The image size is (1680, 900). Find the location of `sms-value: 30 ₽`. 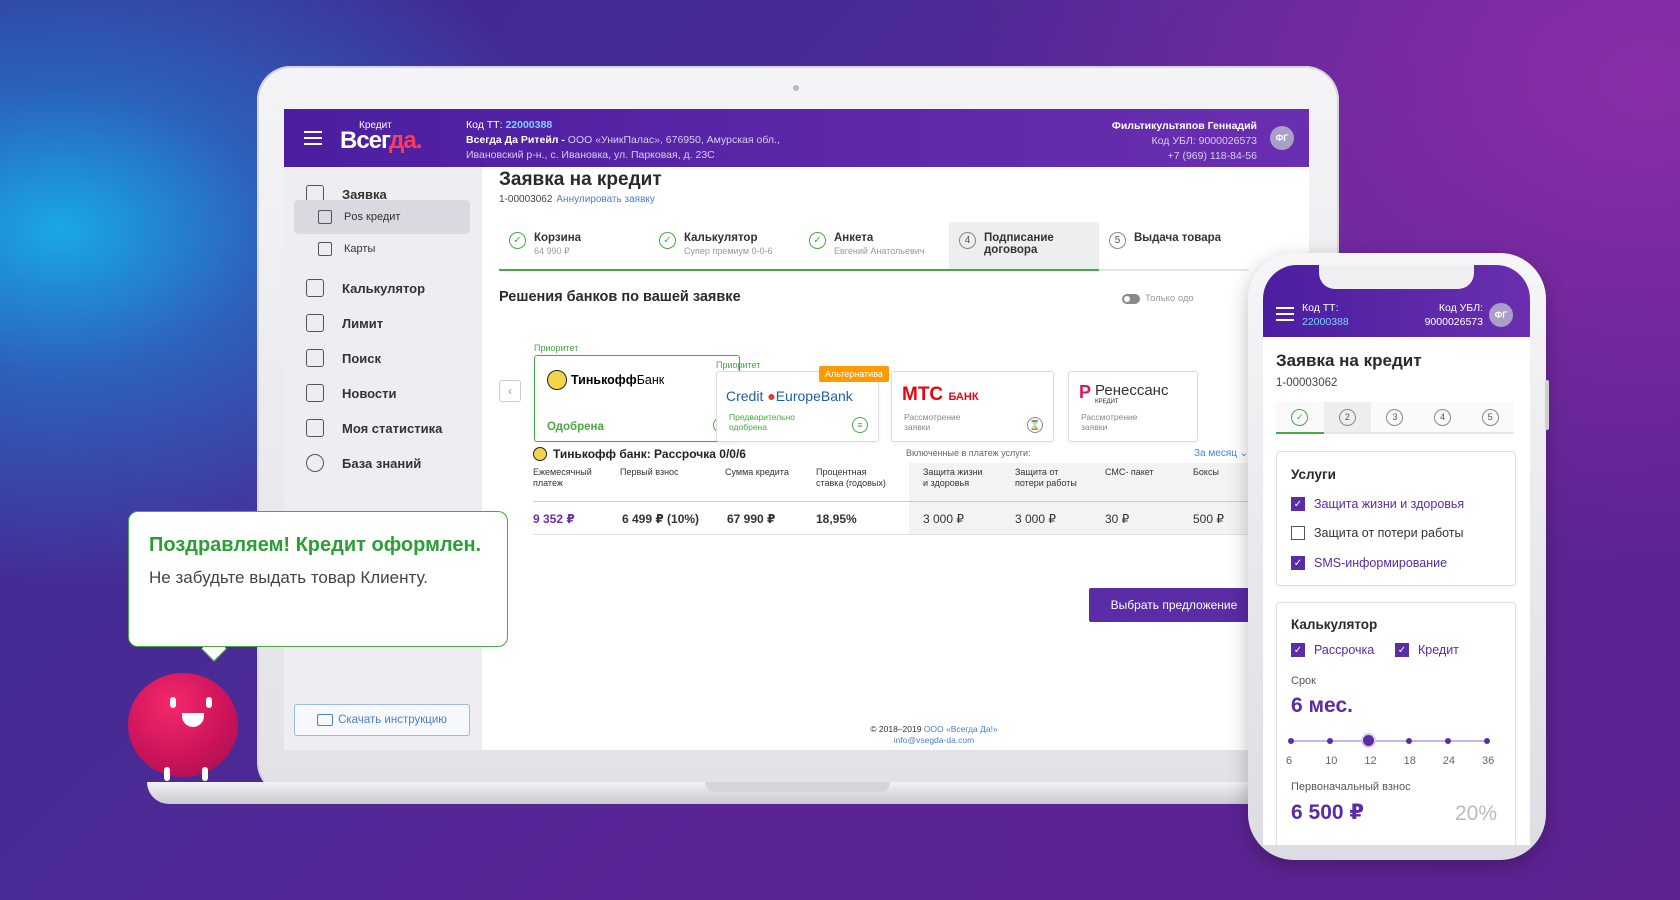

sms-value: 30 ₽ is located at coordinates (1117, 519).